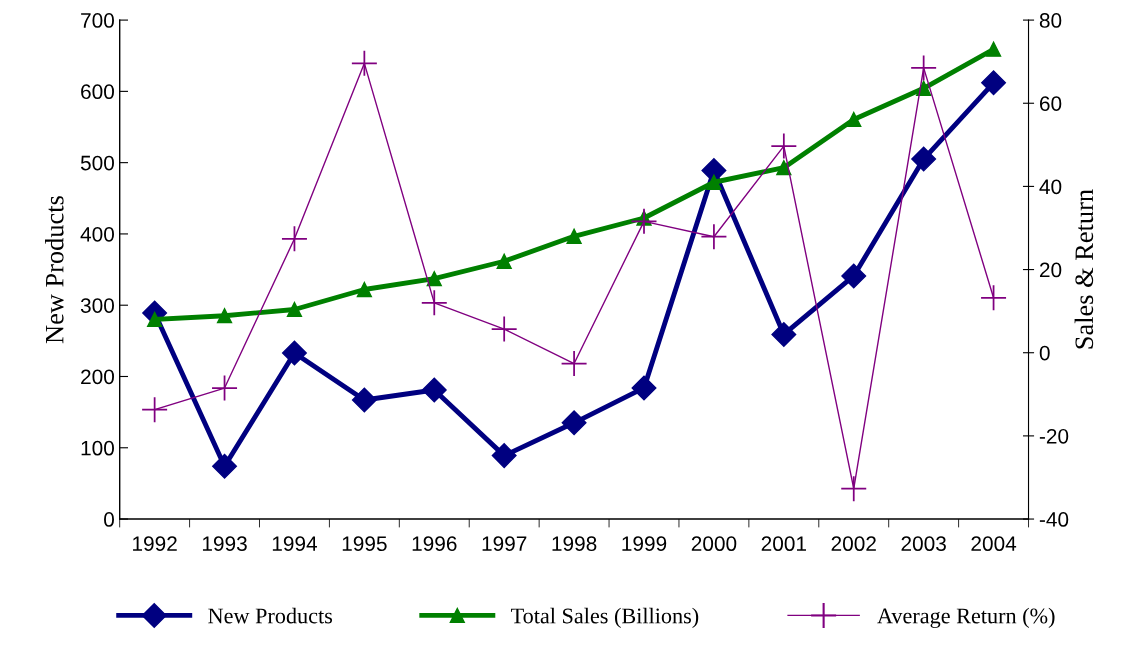  I want to click on y-tick-label: 200, so click(97, 377).